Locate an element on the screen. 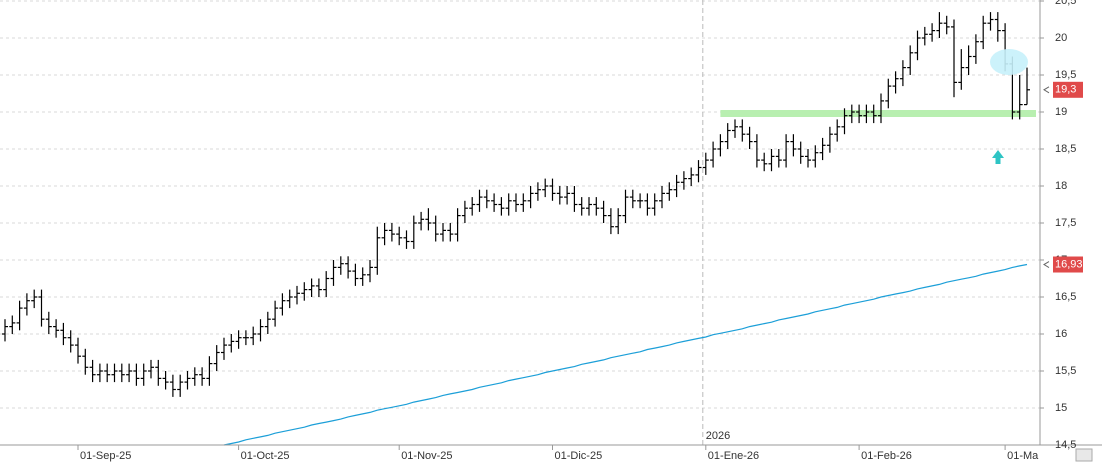  x-tick-label: 01-Oct-25 is located at coordinates (265, 456).